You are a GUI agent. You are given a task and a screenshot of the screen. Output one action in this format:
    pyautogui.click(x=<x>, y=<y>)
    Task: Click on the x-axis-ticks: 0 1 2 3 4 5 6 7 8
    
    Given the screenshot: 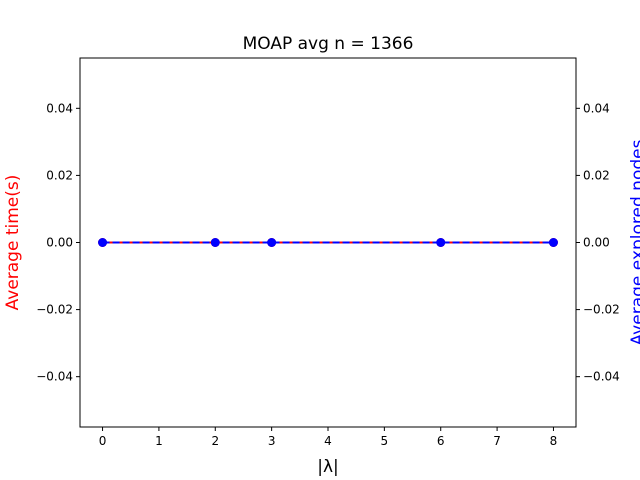 What is the action you would take?
    pyautogui.click(x=328, y=437)
    